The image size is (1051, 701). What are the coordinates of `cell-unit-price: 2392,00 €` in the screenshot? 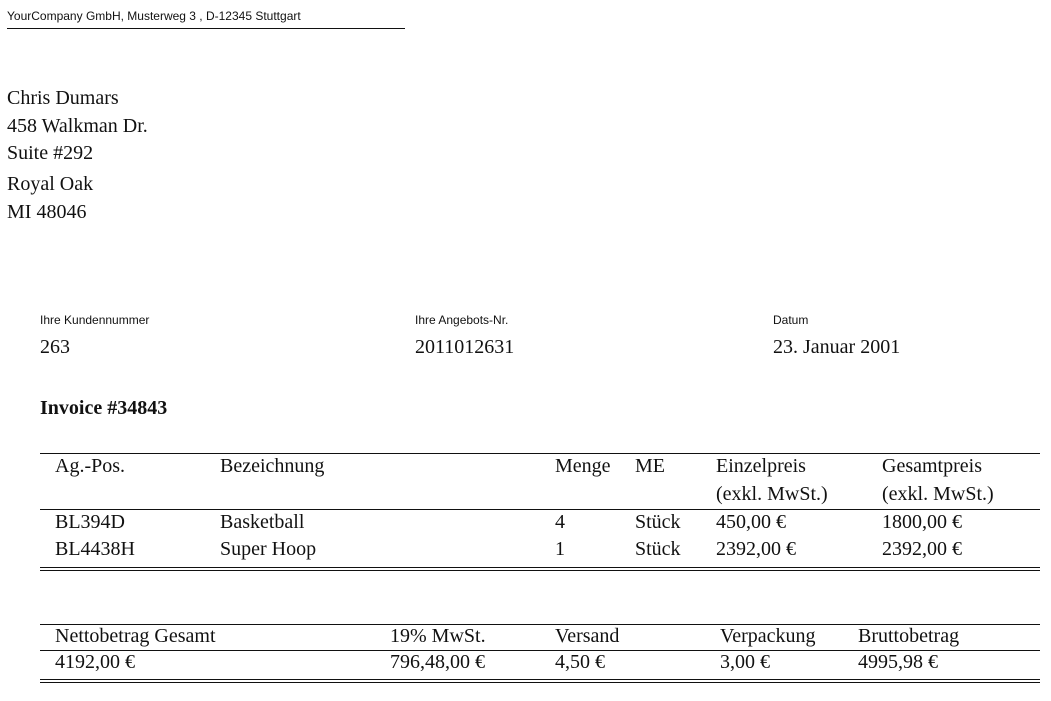 It's located at (756, 549).